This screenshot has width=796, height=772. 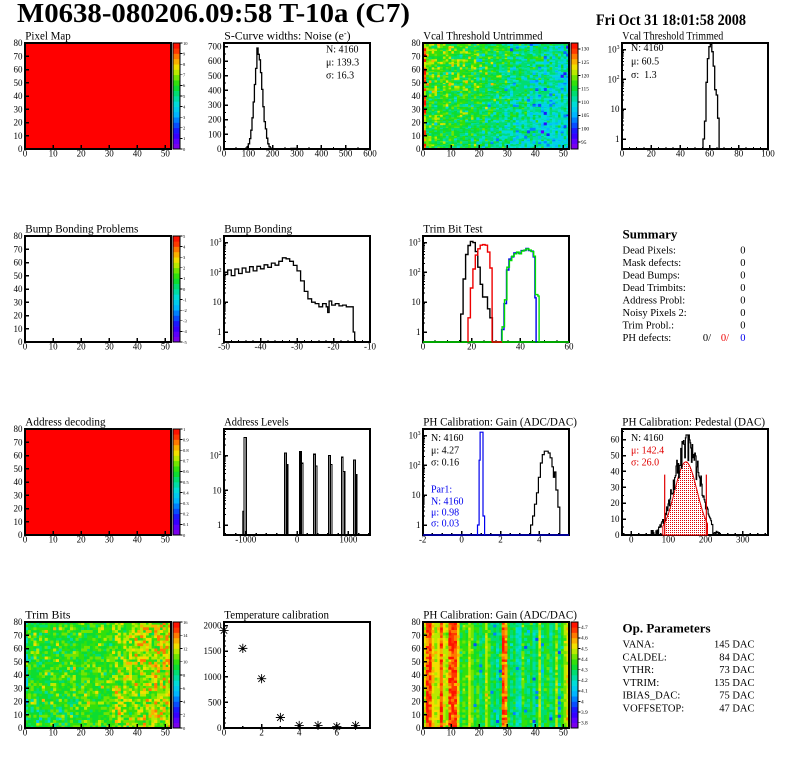 I want to click on svg-text: -1000, so click(x=245, y=540).